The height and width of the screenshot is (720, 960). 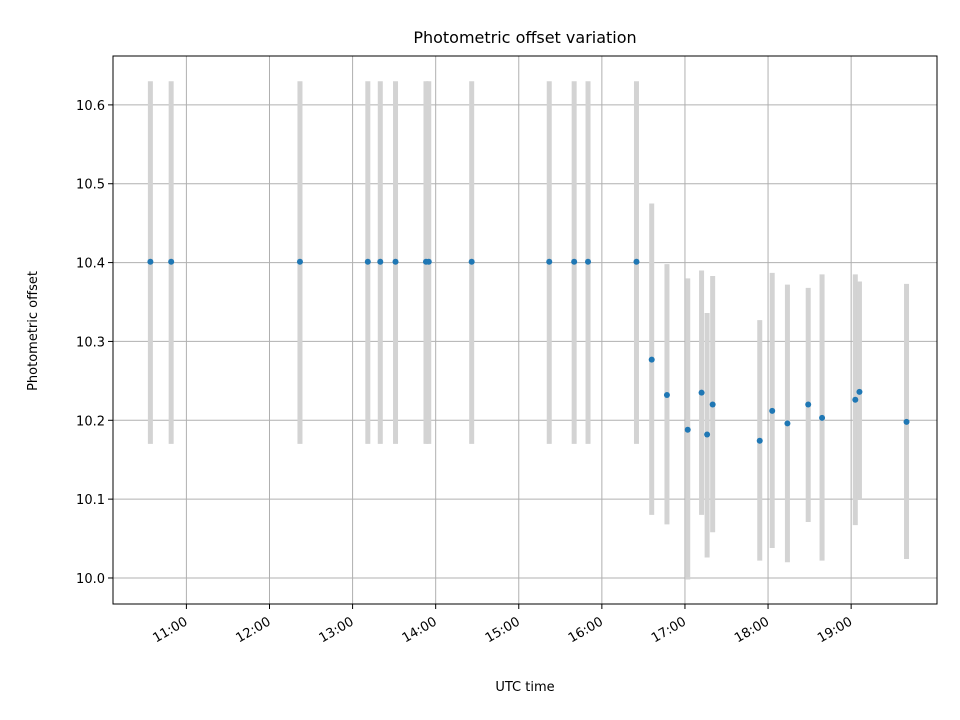 What do you see at coordinates (524, 37) in the screenshot?
I see `chart-title: Photometric offset variation` at bounding box center [524, 37].